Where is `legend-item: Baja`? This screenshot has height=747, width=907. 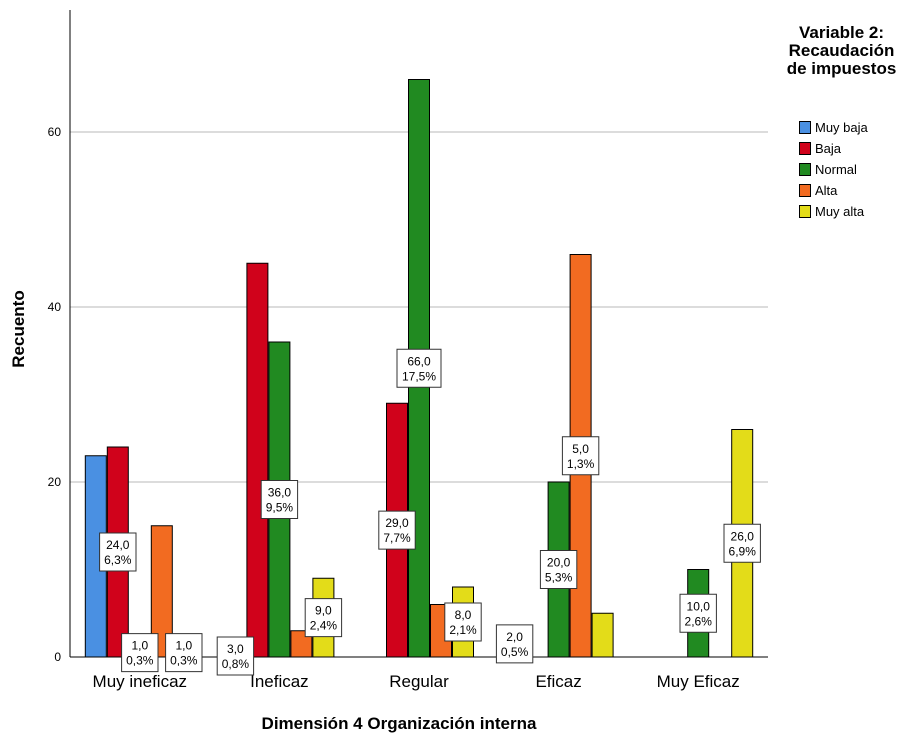
legend-item: Baja is located at coordinates (833, 148).